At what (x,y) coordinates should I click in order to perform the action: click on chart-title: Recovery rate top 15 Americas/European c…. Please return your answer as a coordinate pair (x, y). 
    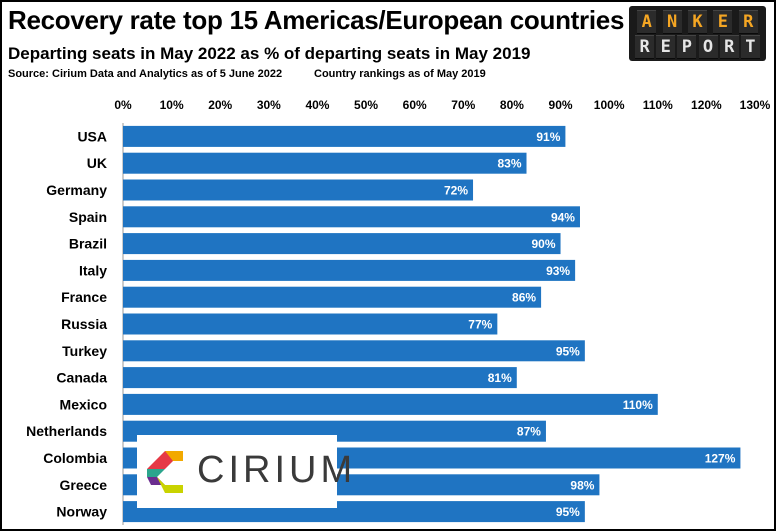
    Looking at the image, I should click on (316, 20).